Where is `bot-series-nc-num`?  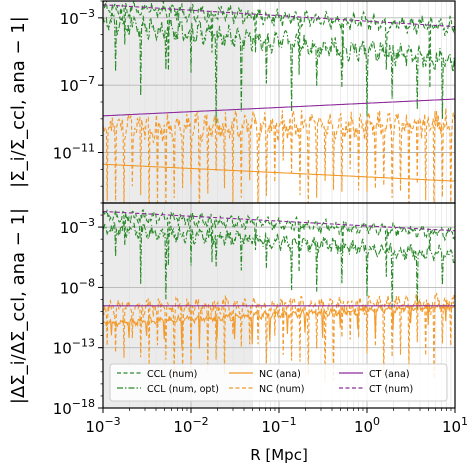
bot-series-nc-num is located at coordinates (279, 337).